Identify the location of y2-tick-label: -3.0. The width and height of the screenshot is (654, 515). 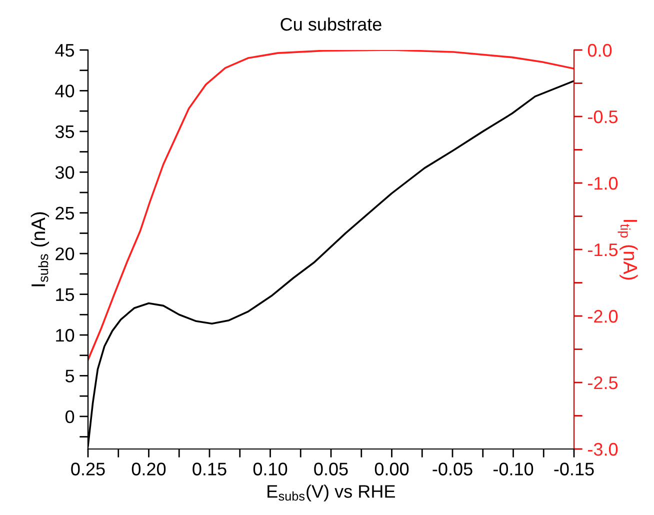
(603, 449).